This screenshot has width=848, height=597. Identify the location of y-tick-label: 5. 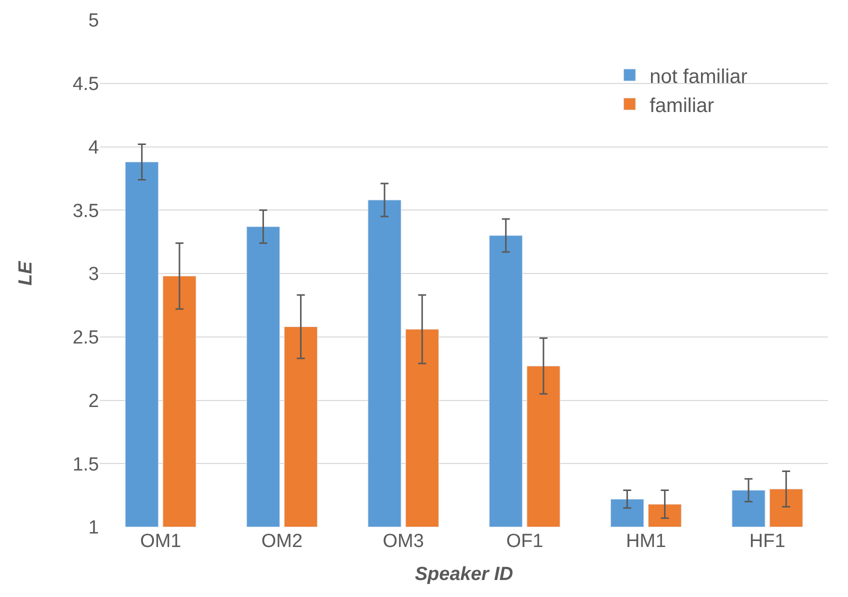
(93, 21).